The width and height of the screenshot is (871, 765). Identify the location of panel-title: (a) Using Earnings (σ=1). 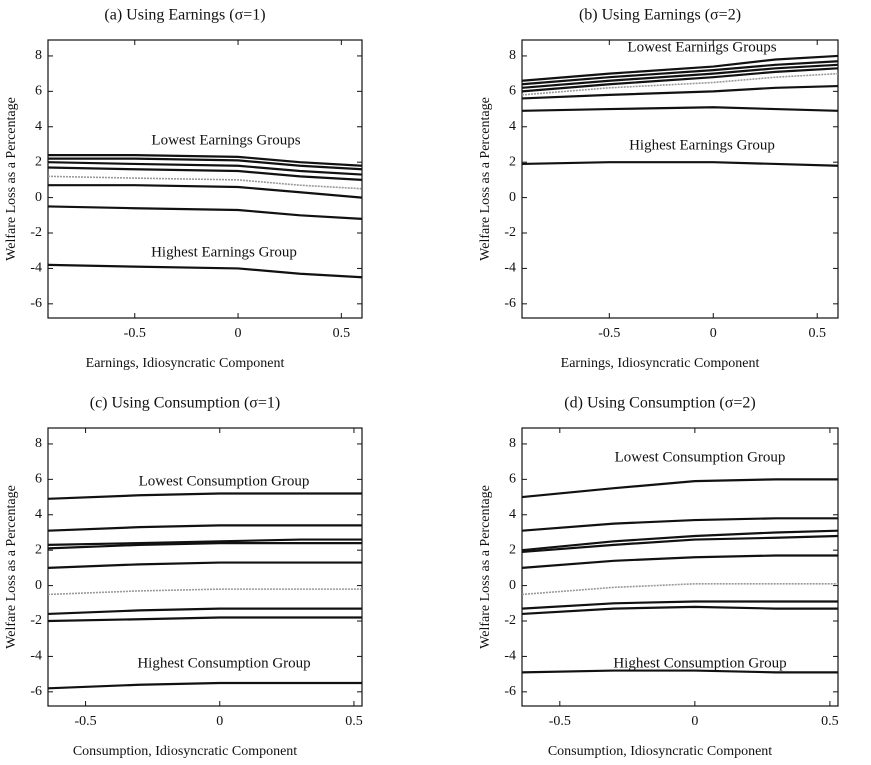
(184, 15).